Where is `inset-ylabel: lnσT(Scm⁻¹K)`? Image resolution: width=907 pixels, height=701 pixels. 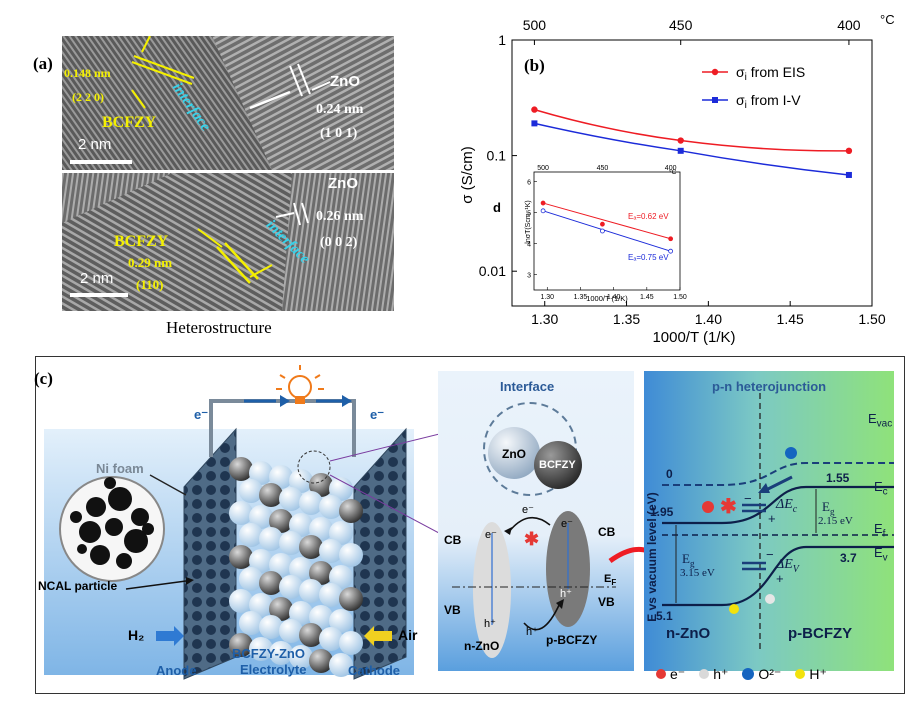 inset-ylabel: lnσT(Scm⁻¹K) is located at coordinates (528, 221).